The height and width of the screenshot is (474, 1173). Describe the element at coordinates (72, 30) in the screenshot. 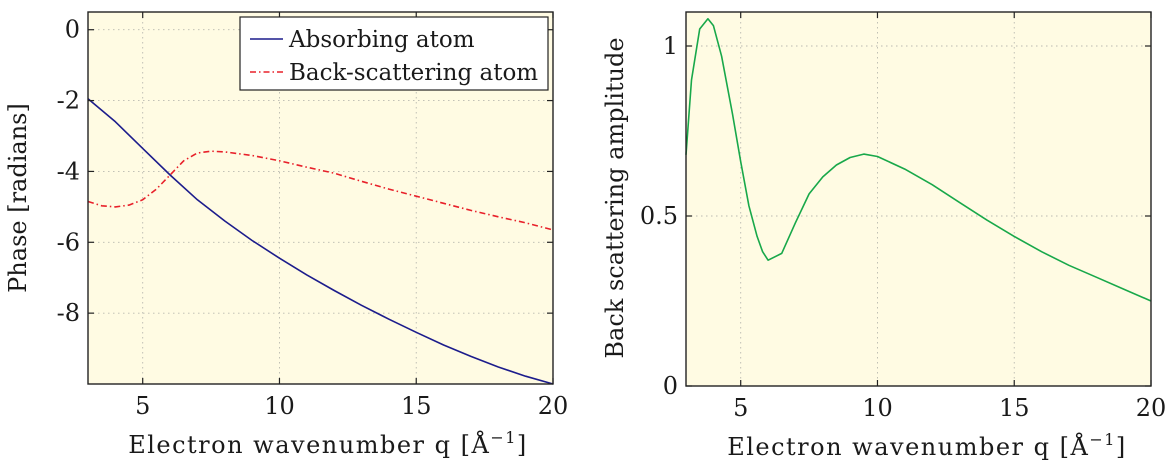

I see `phase-y-tick-label: 0` at that location.